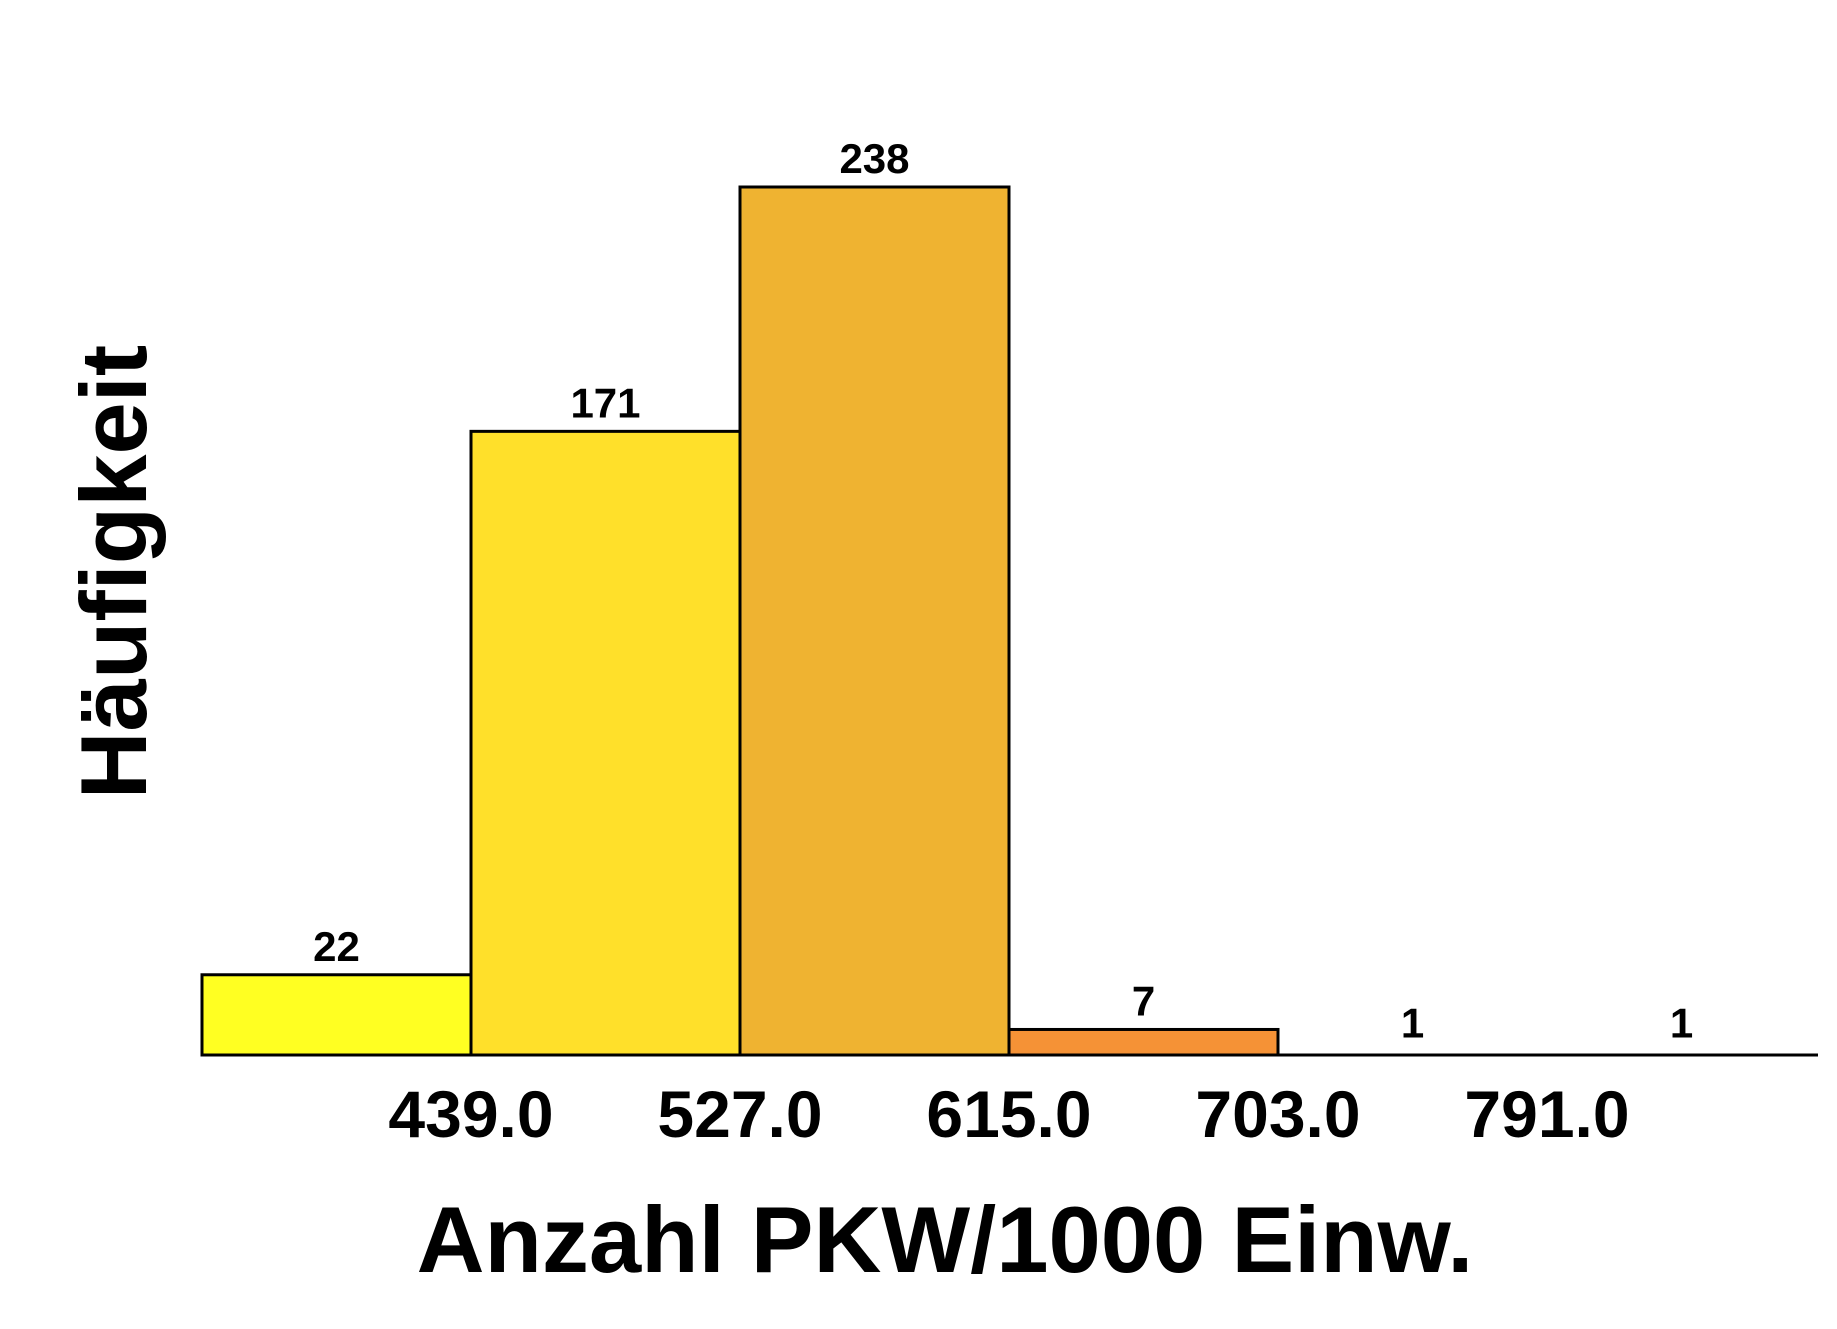 The image size is (1837, 1329). Describe the element at coordinates (1546, 1114) in the screenshot. I see `x-tick-label: 791.0` at that location.